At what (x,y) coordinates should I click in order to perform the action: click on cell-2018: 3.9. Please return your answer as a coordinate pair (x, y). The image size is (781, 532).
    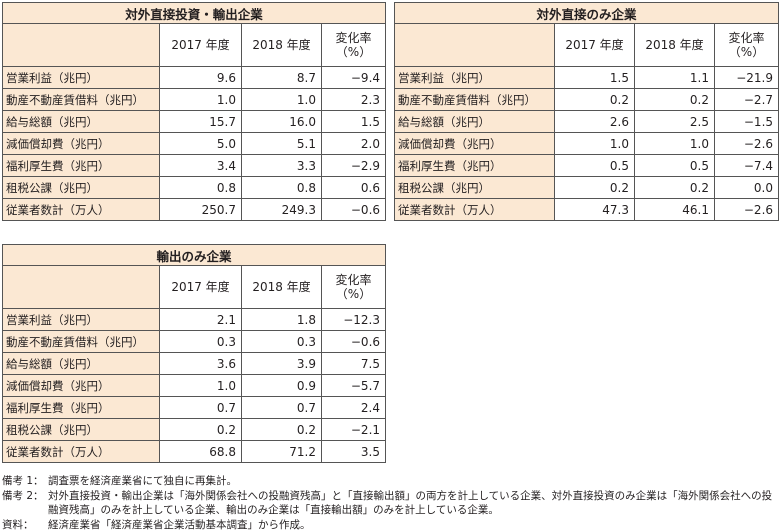
    Looking at the image, I should click on (281, 363).